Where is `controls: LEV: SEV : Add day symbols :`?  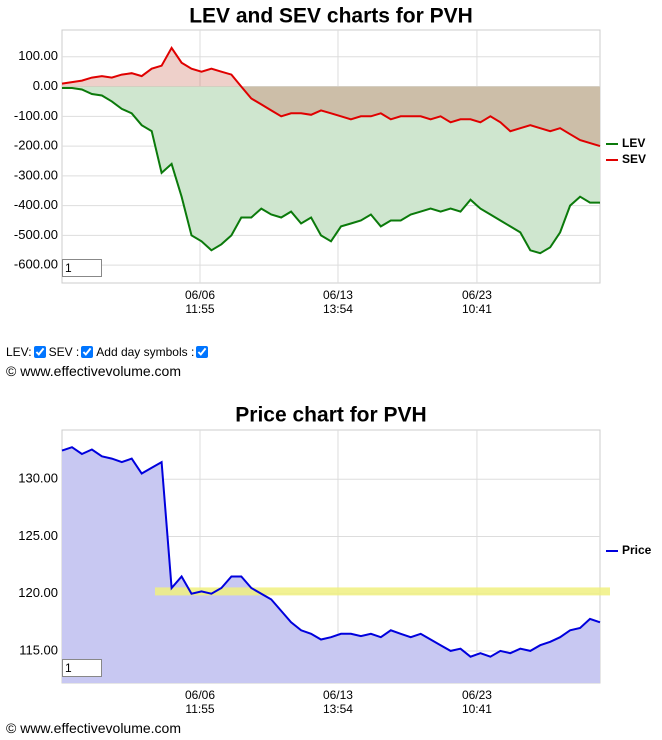 controls: LEV: SEV : Add day symbols : is located at coordinates (108, 352).